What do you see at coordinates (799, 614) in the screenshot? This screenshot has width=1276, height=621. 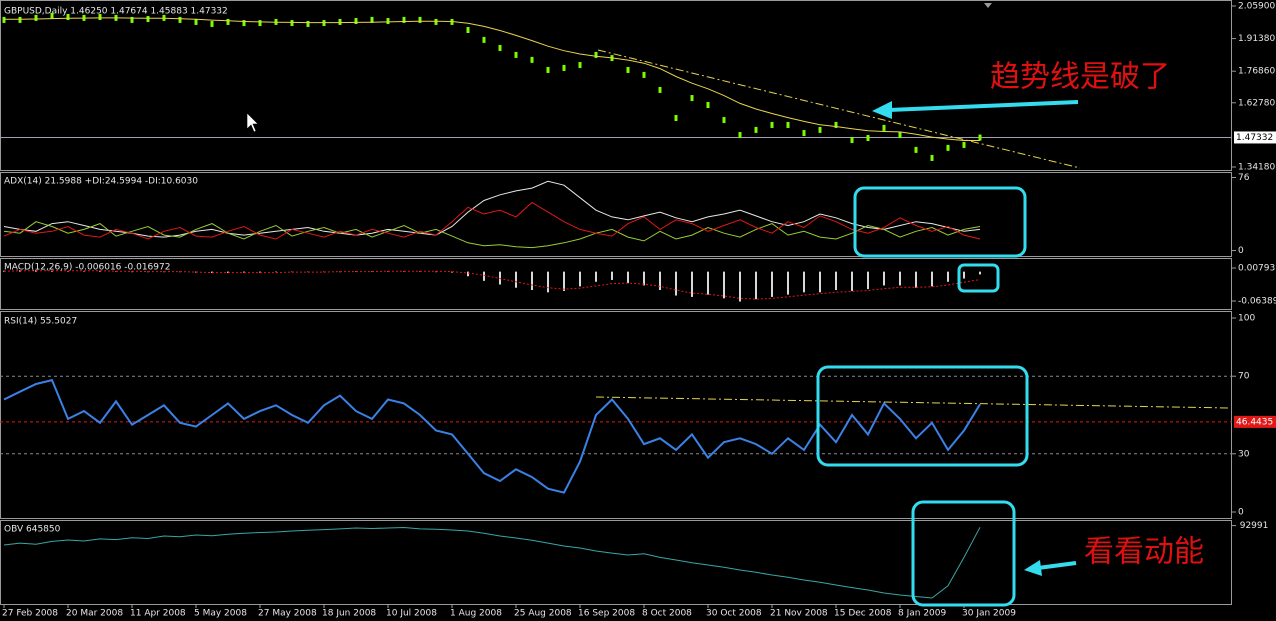 I see `x-tick-label: 21 Nov 2008` at bounding box center [799, 614].